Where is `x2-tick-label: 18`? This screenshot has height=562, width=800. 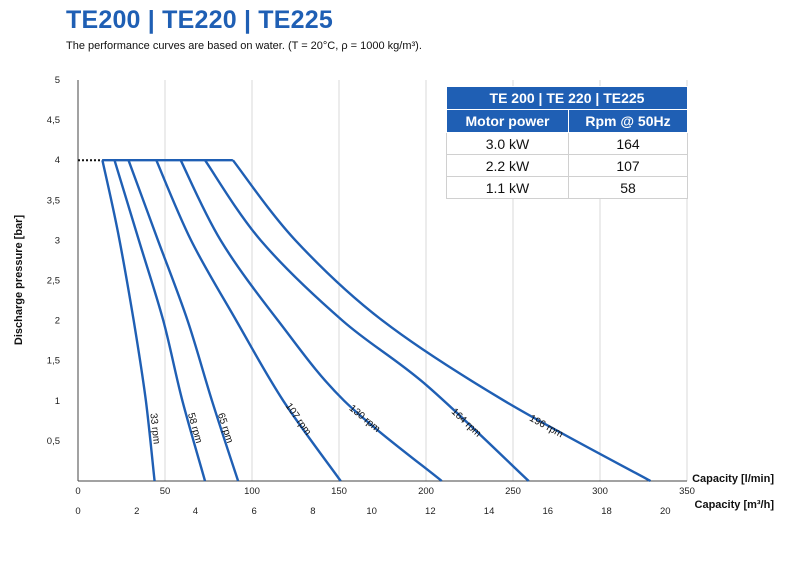 x2-tick-label: 18 is located at coordinates (606, 511).